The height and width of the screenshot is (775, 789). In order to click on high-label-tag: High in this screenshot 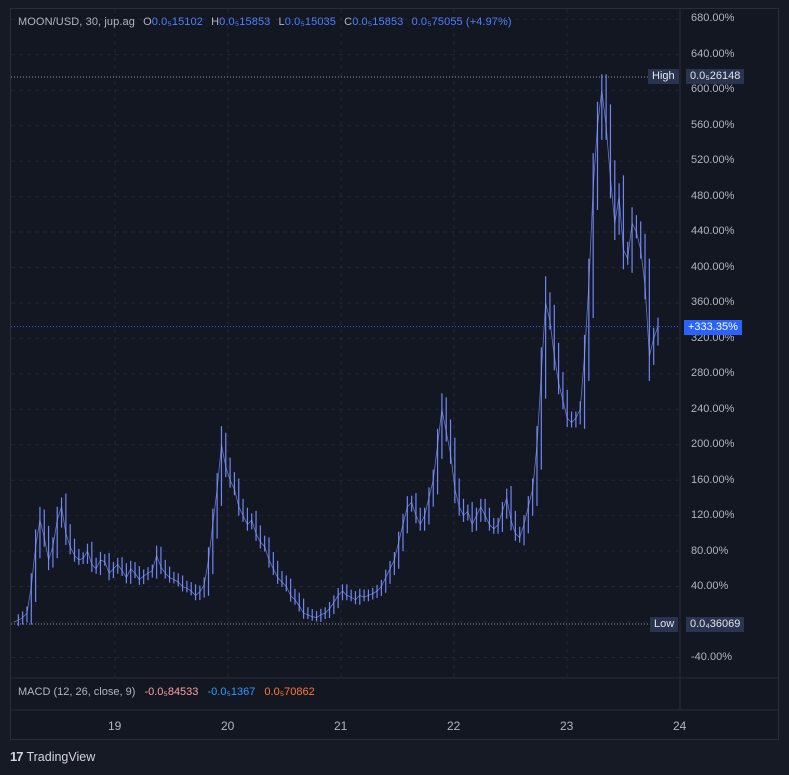, I will do `click(663, 76)`.